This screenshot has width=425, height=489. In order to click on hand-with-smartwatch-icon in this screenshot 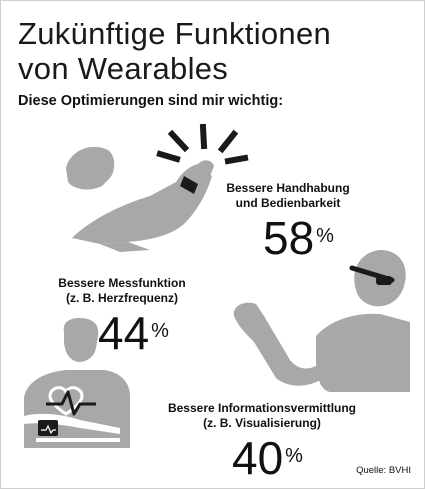, I will do `click(157, 187)`.